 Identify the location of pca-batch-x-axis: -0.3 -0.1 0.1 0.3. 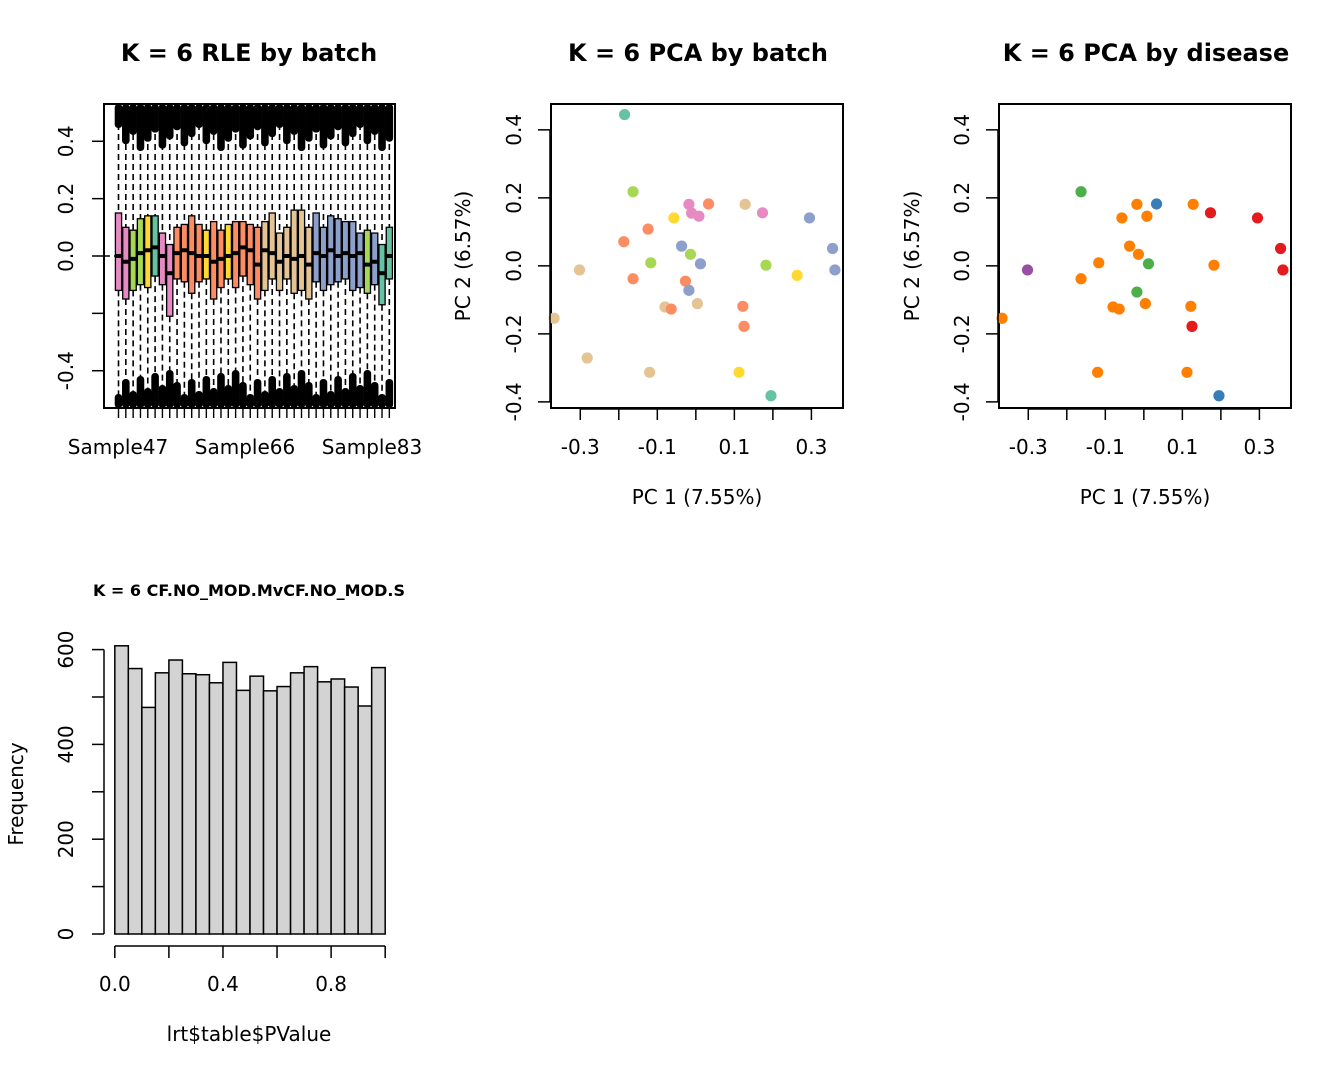
(694, 433).